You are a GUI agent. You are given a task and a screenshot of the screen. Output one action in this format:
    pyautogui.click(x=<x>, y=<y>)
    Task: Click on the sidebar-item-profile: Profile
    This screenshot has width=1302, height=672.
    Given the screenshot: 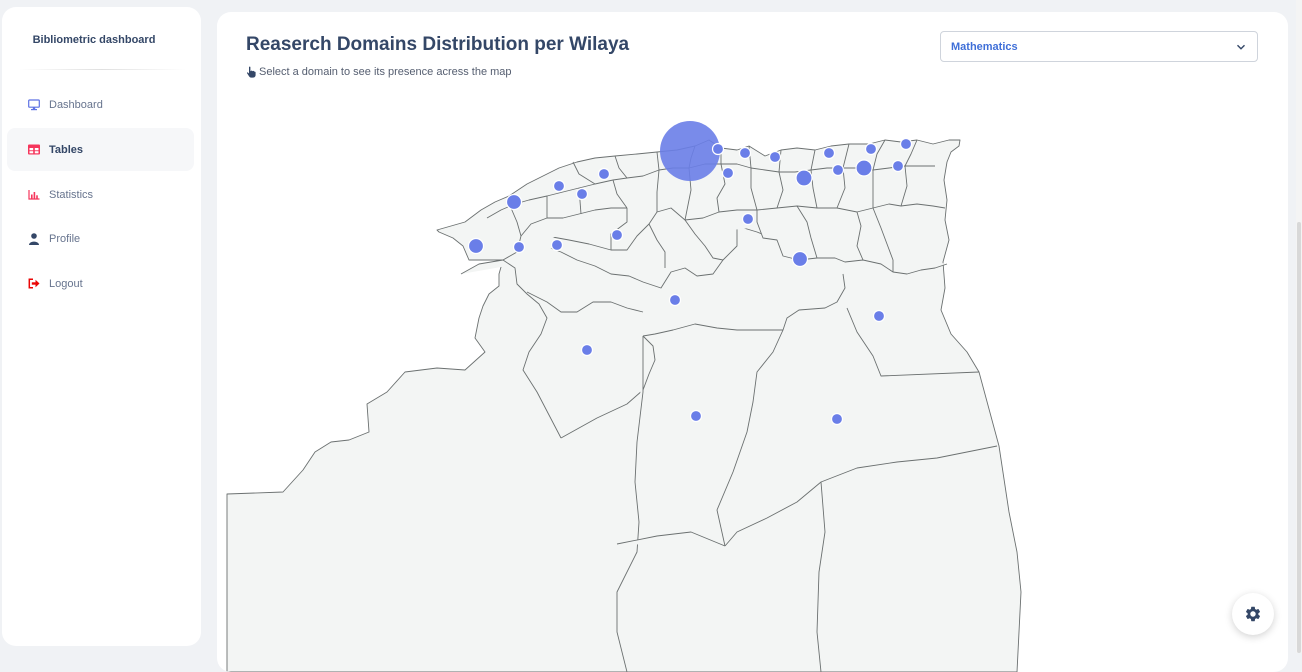 What is the action you would take?
    pyautogui.click(x=100, y=238)
    